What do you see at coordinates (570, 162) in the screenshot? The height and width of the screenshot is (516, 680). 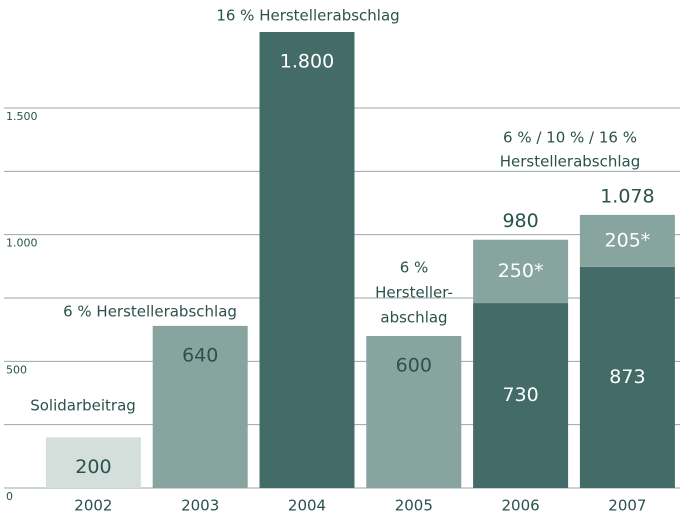 I see `annotation: Herstellerabschlag` at bounding box center [570, 162].